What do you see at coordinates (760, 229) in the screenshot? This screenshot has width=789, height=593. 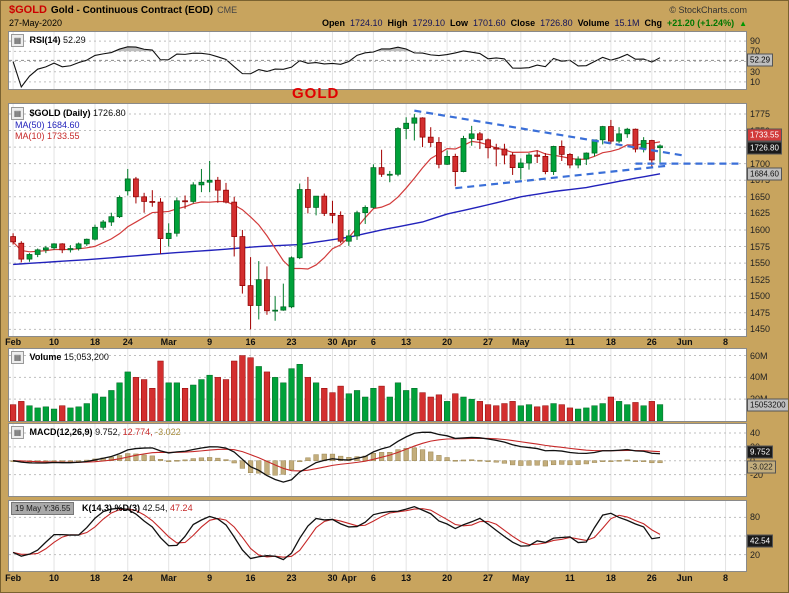 I see `axis-tick-label: 1600` at bounding box center [760, 229].